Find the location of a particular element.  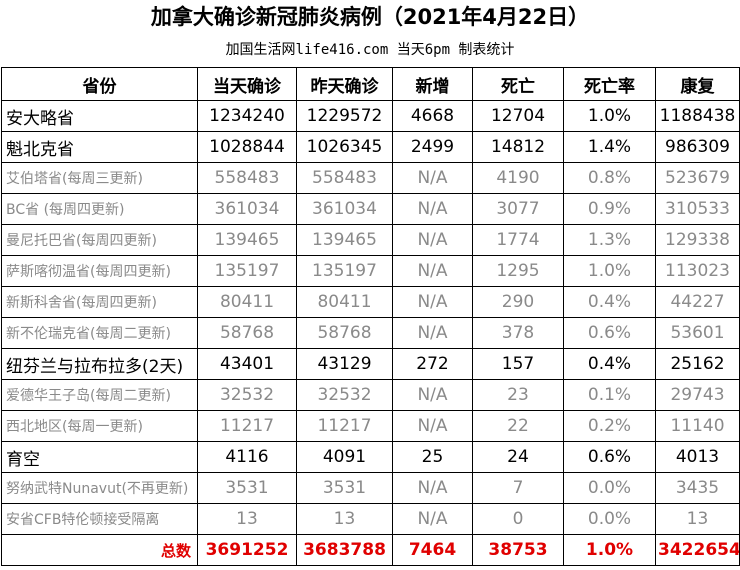

column-header: 昨天确诊 is located at coordinates (344, 84).